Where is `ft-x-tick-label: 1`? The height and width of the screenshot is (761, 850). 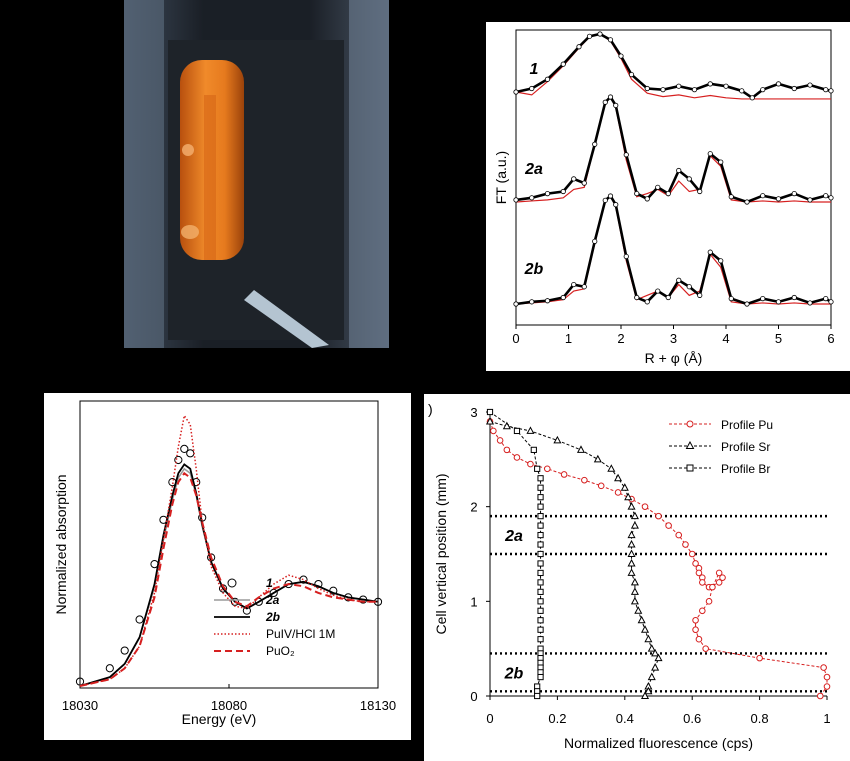 ft-x-tick-label: 1 is located at coordinates (568, 338).